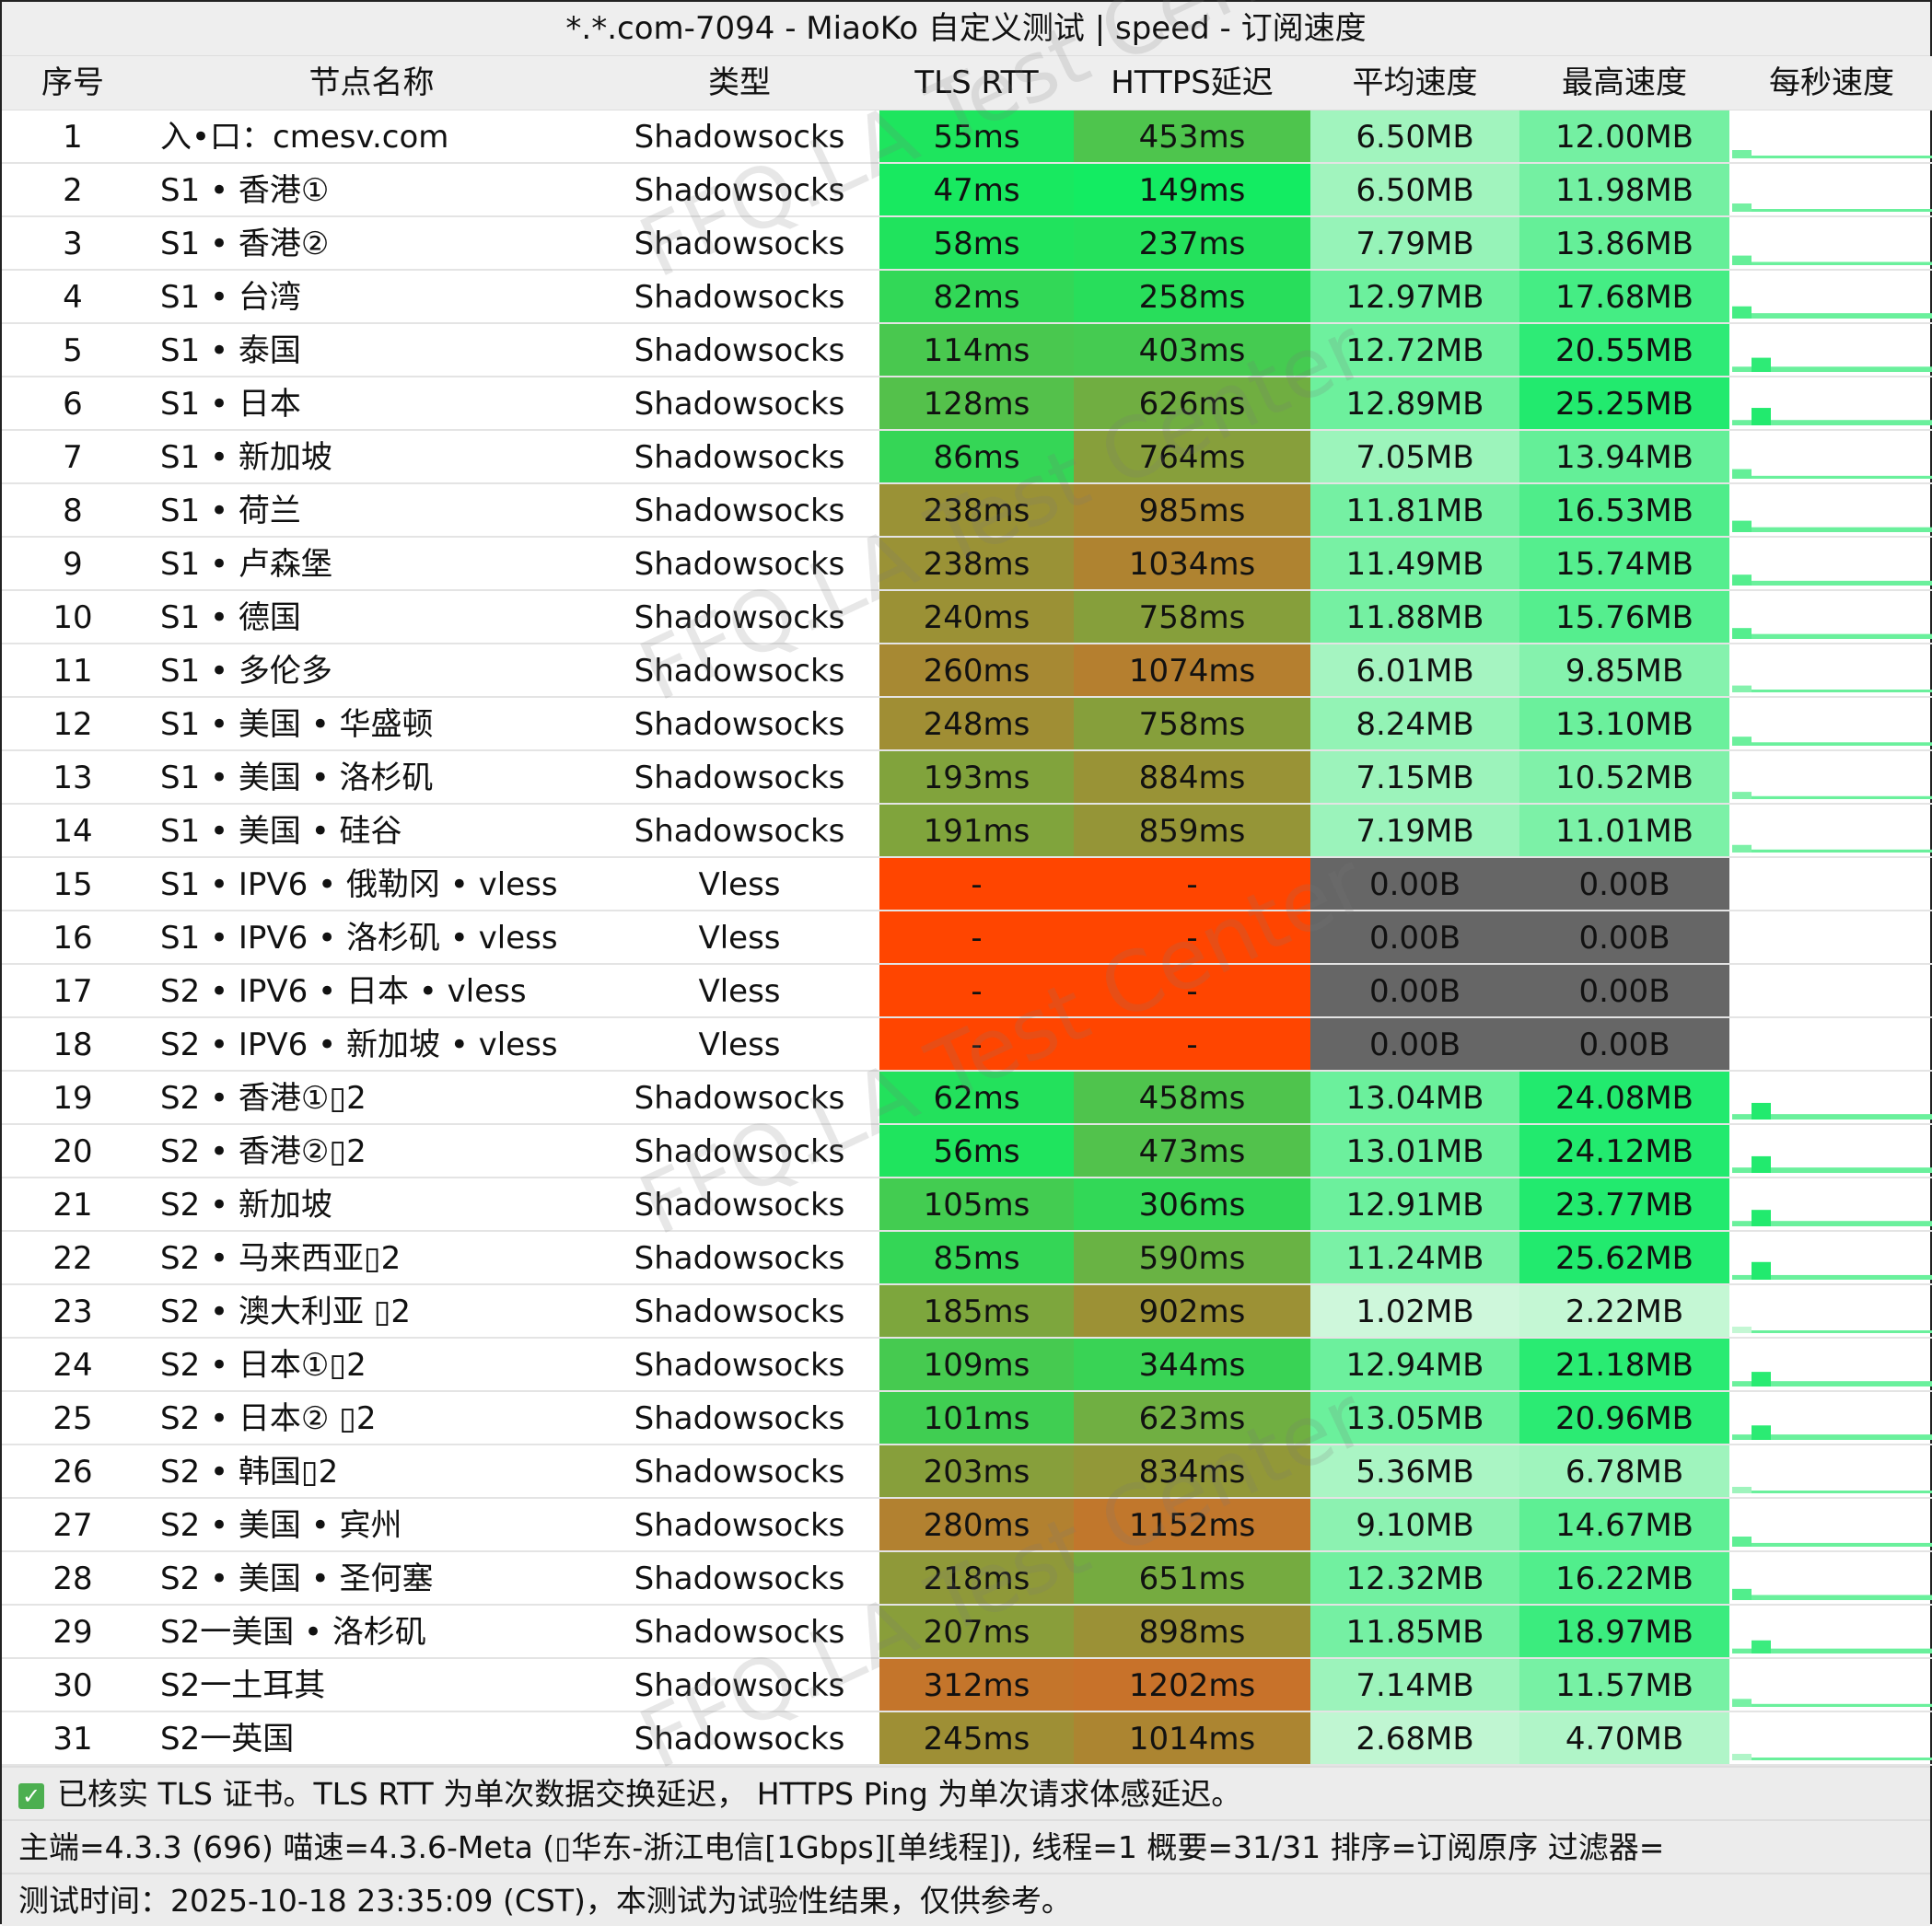 The height and width of the screenshot is (1926, 1932). Describe the element at coordinates (371, 1365) in the screenshot. I see `node-name: S2 • 日本①▯2` at that location.